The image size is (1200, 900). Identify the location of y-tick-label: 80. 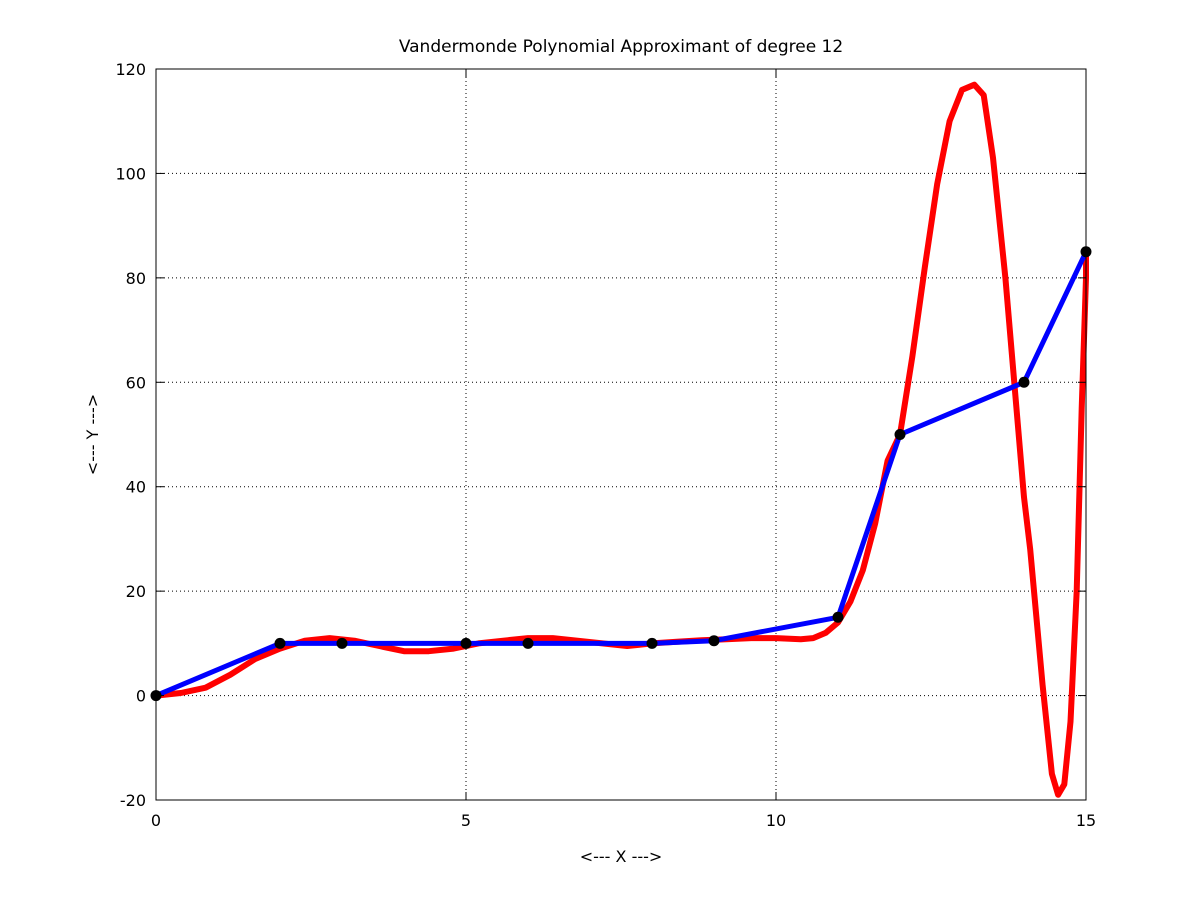
(136, 278).